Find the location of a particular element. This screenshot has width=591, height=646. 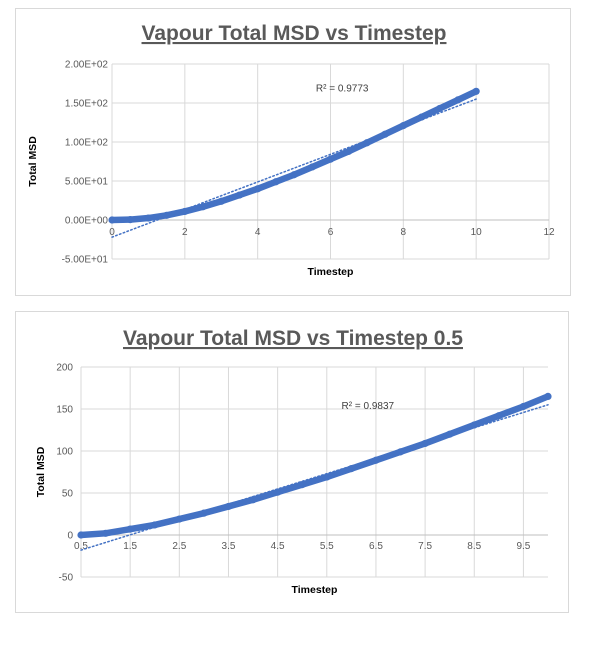

x-tick-label: 1.5 is located at coordinates (130, 546).